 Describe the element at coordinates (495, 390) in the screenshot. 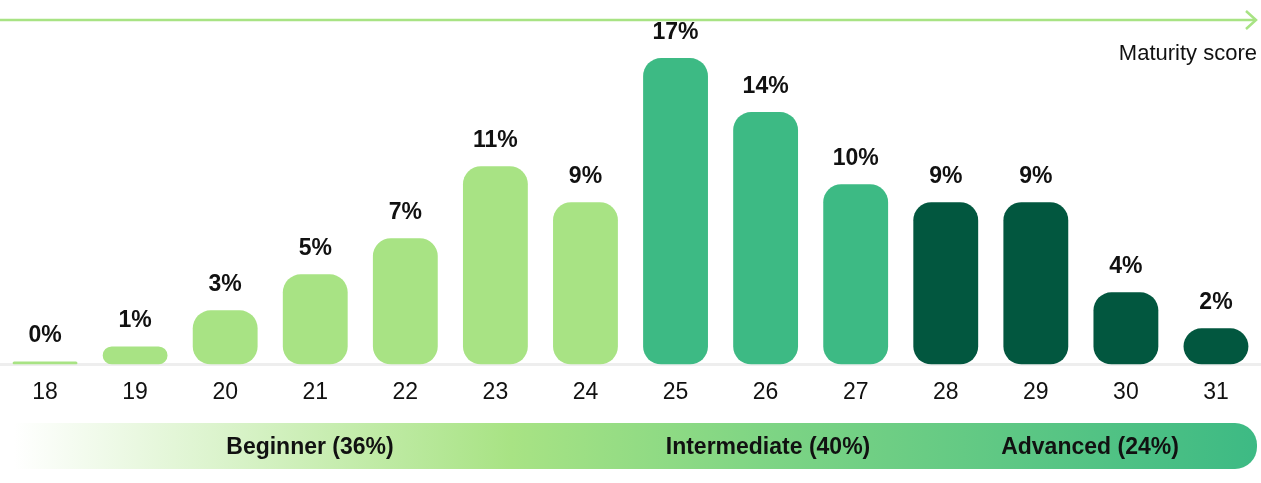

I see `x-tick-label: 23` at that location.